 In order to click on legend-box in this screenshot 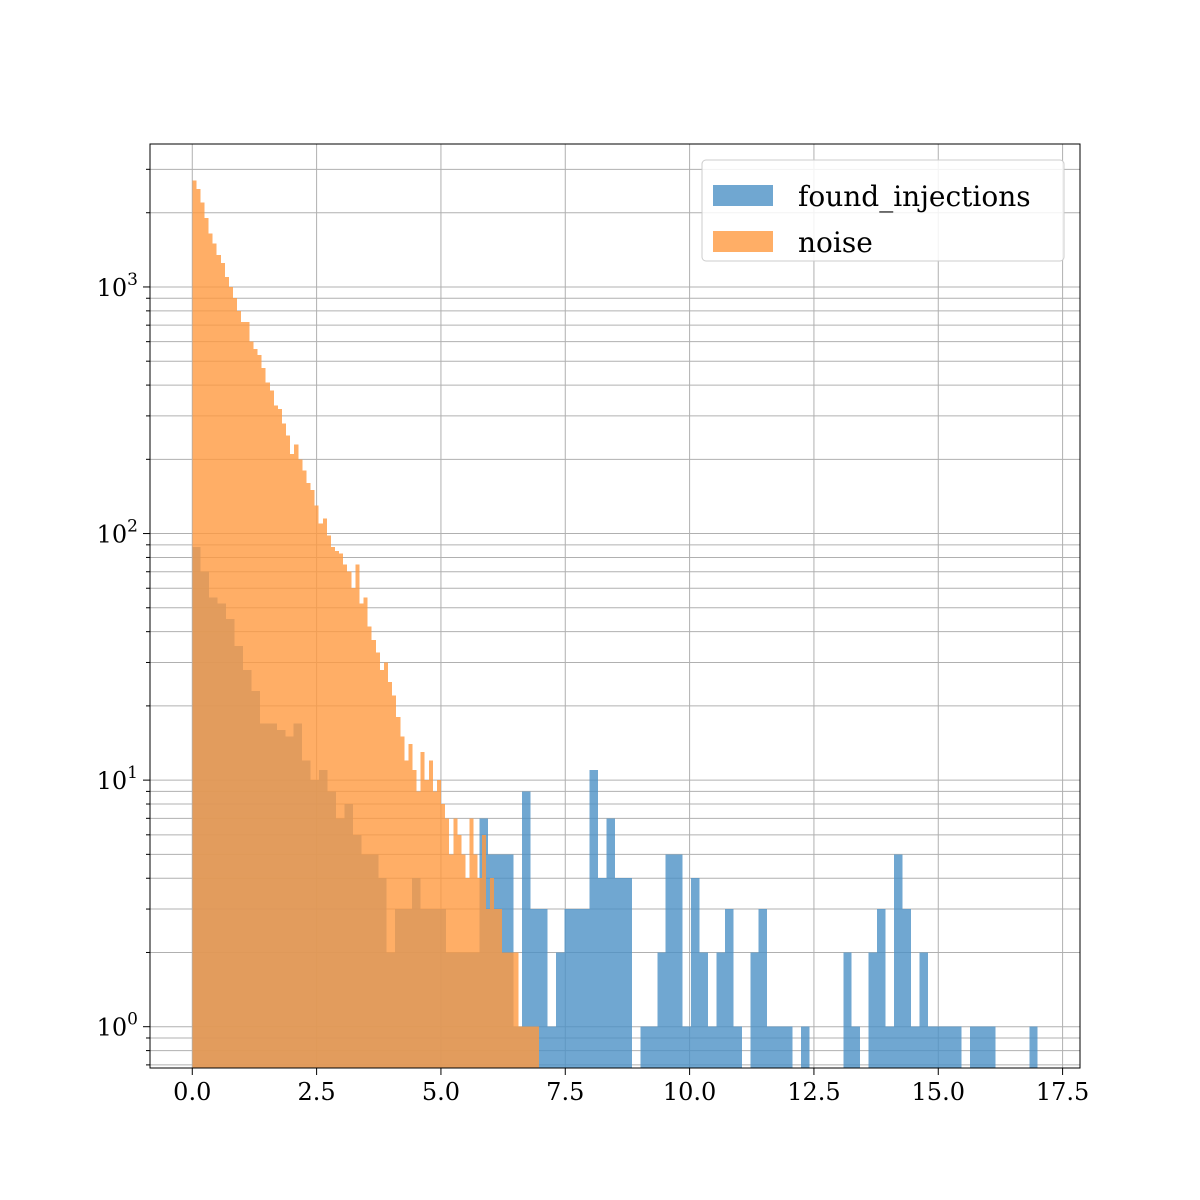, I will do `click(883, 210)`.